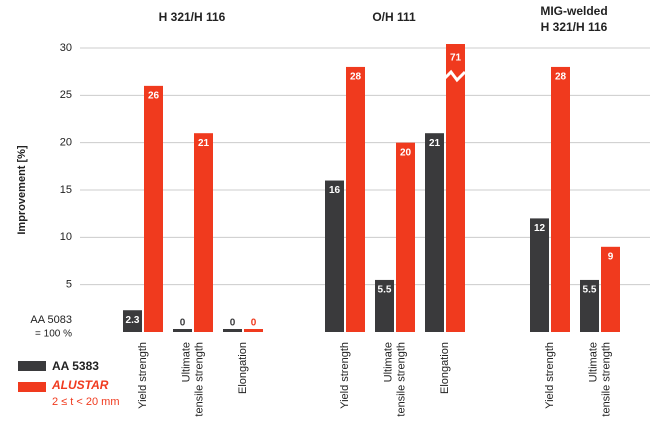 This screenshot has width=659, height=430. Describe the element at coordinates (335, 190) in the screenshot. I see `value-label: 16` at that location.